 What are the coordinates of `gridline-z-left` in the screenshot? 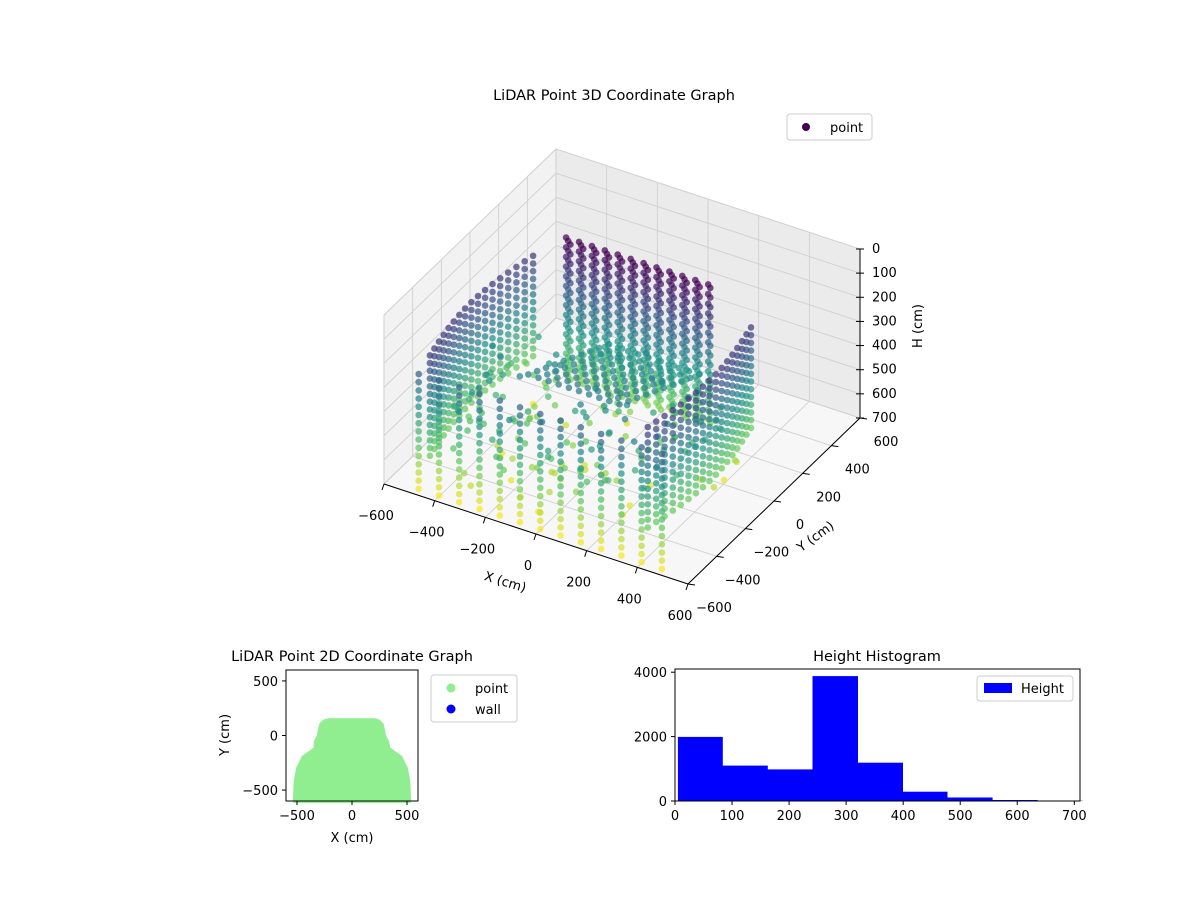 It's located at (470, 280).